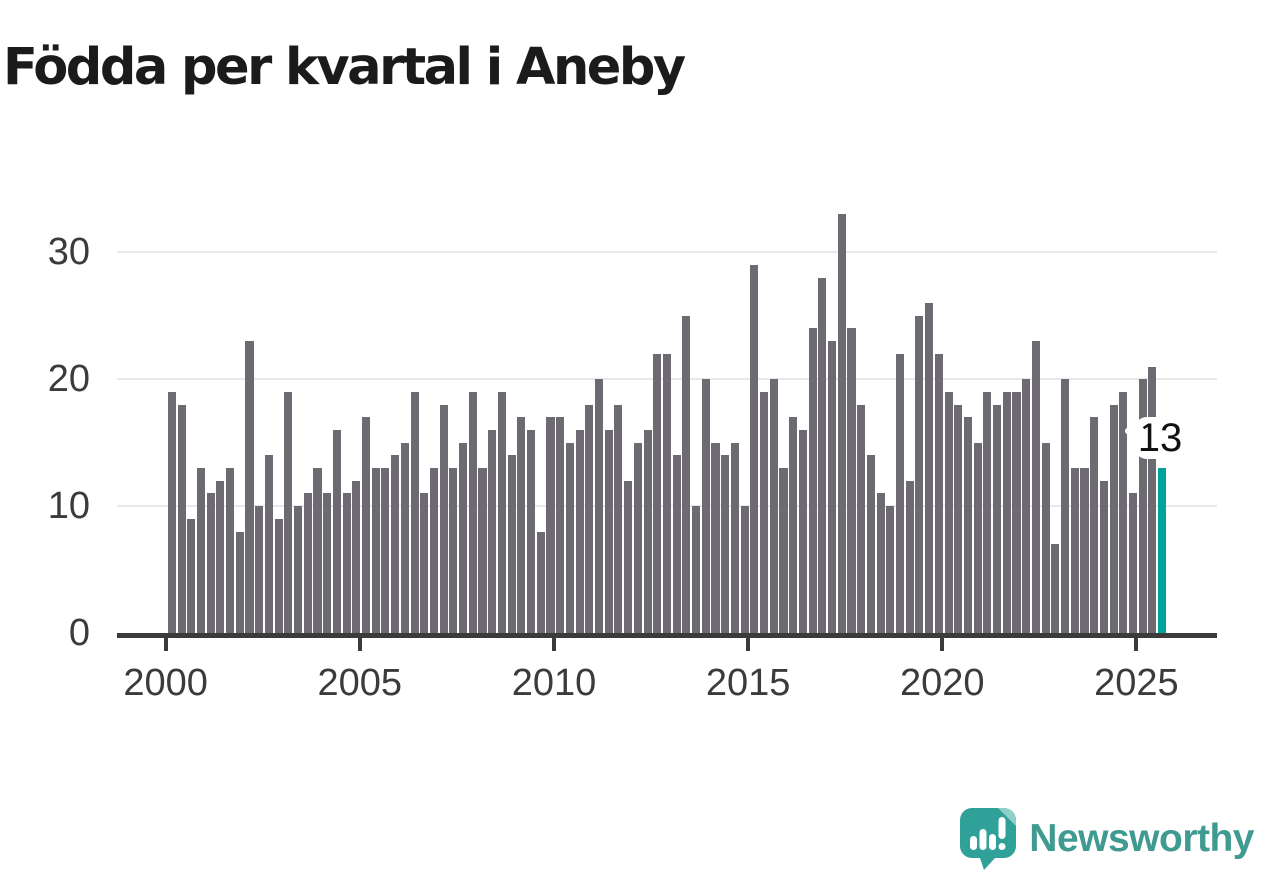 The height and width of the screenshot is (879, 1262). Describe the element at coordinates (344, 68) in the screenshot. I see `chart-title: Födda per kvartal i Aneby` at that location.